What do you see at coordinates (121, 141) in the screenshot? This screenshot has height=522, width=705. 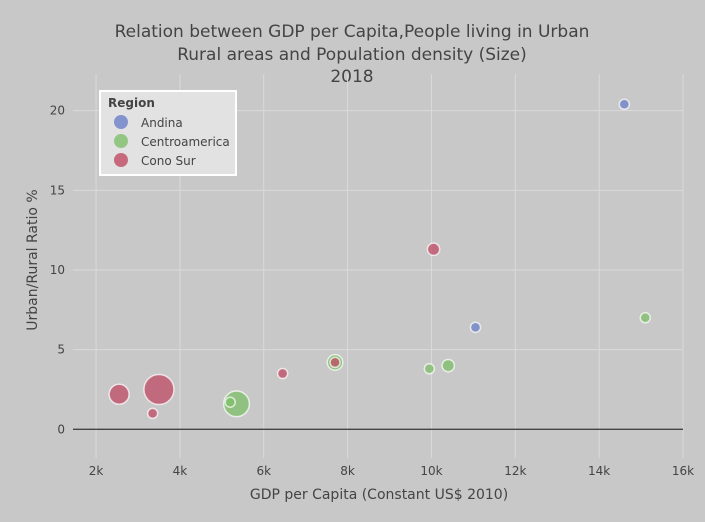 I see `legend-marker-centroamerica` at bounding box center [121, 141].